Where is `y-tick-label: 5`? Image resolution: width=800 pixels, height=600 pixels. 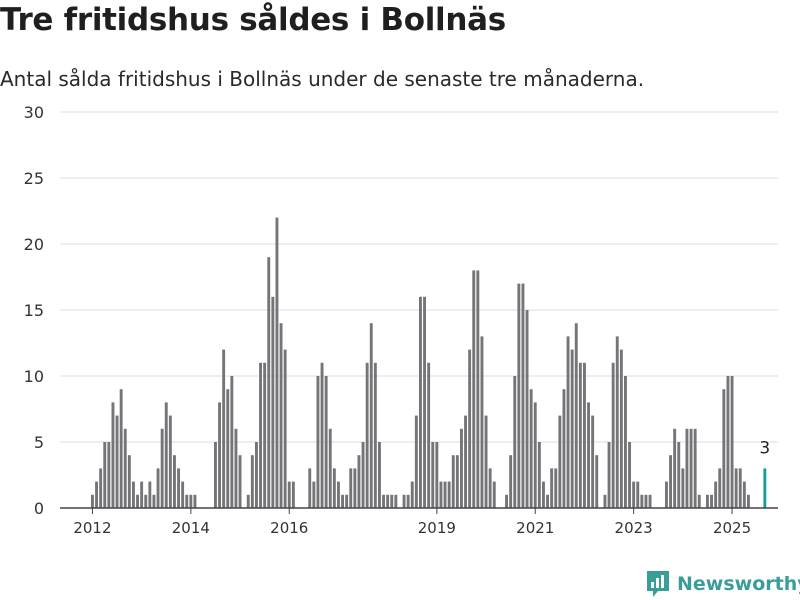 y-tick-label: 5 is located at coordinates (39, 442).